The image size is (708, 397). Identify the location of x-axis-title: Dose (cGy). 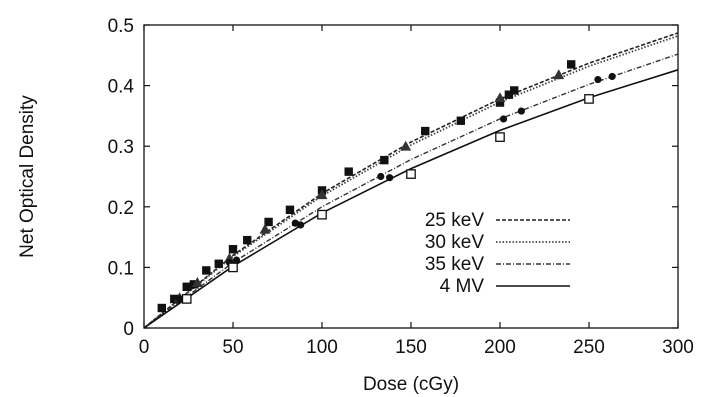
(411, 384).